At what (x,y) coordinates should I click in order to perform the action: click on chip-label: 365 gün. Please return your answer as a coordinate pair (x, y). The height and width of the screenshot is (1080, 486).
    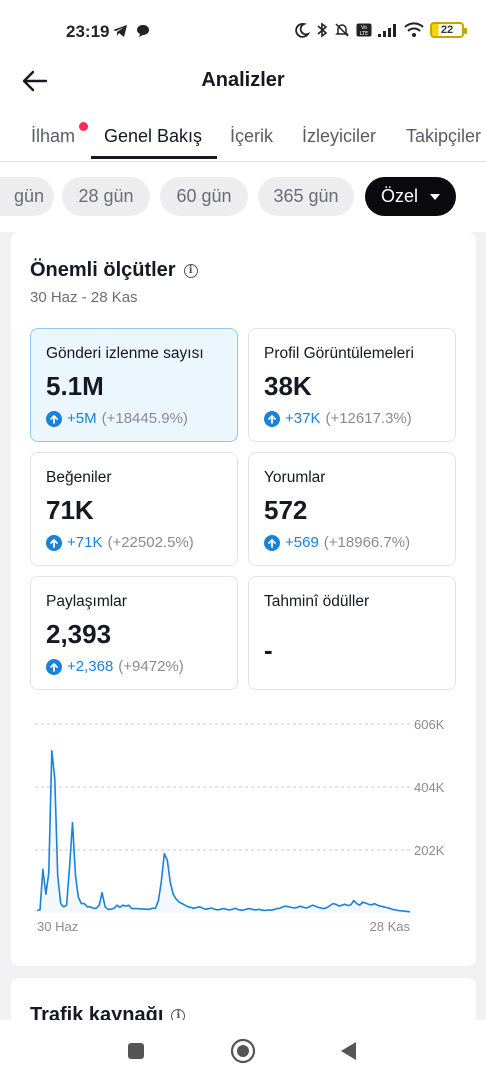
    Looking at the image, I should click on (306, 196).